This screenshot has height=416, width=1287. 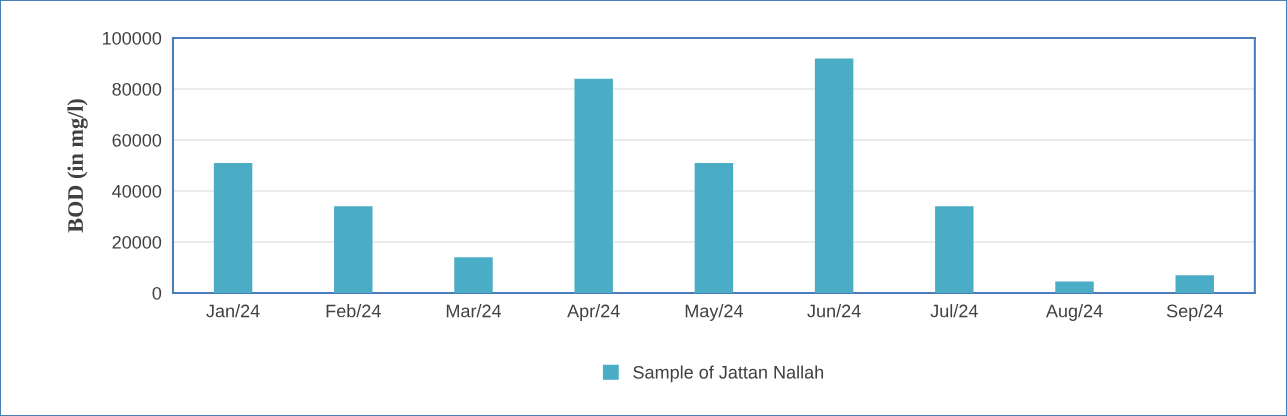 What do you see at coordinates (593, 312) in the screenshot?
I see `x-tick-label: Apr/24` at bounding box center [593, 312].